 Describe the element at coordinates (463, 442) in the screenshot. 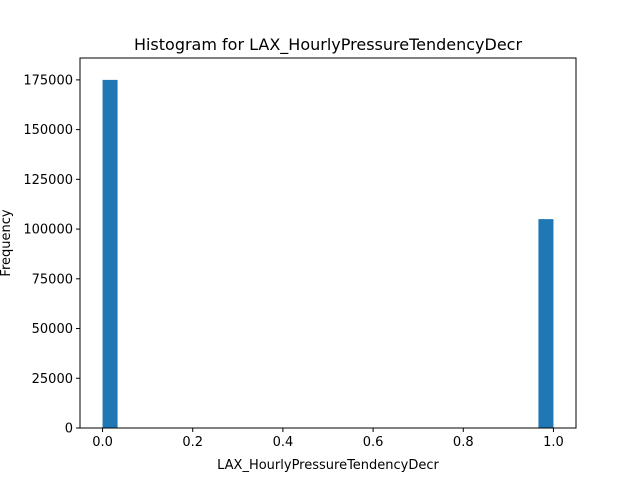

I see `x-tick-label-4: 0.8` at that location.